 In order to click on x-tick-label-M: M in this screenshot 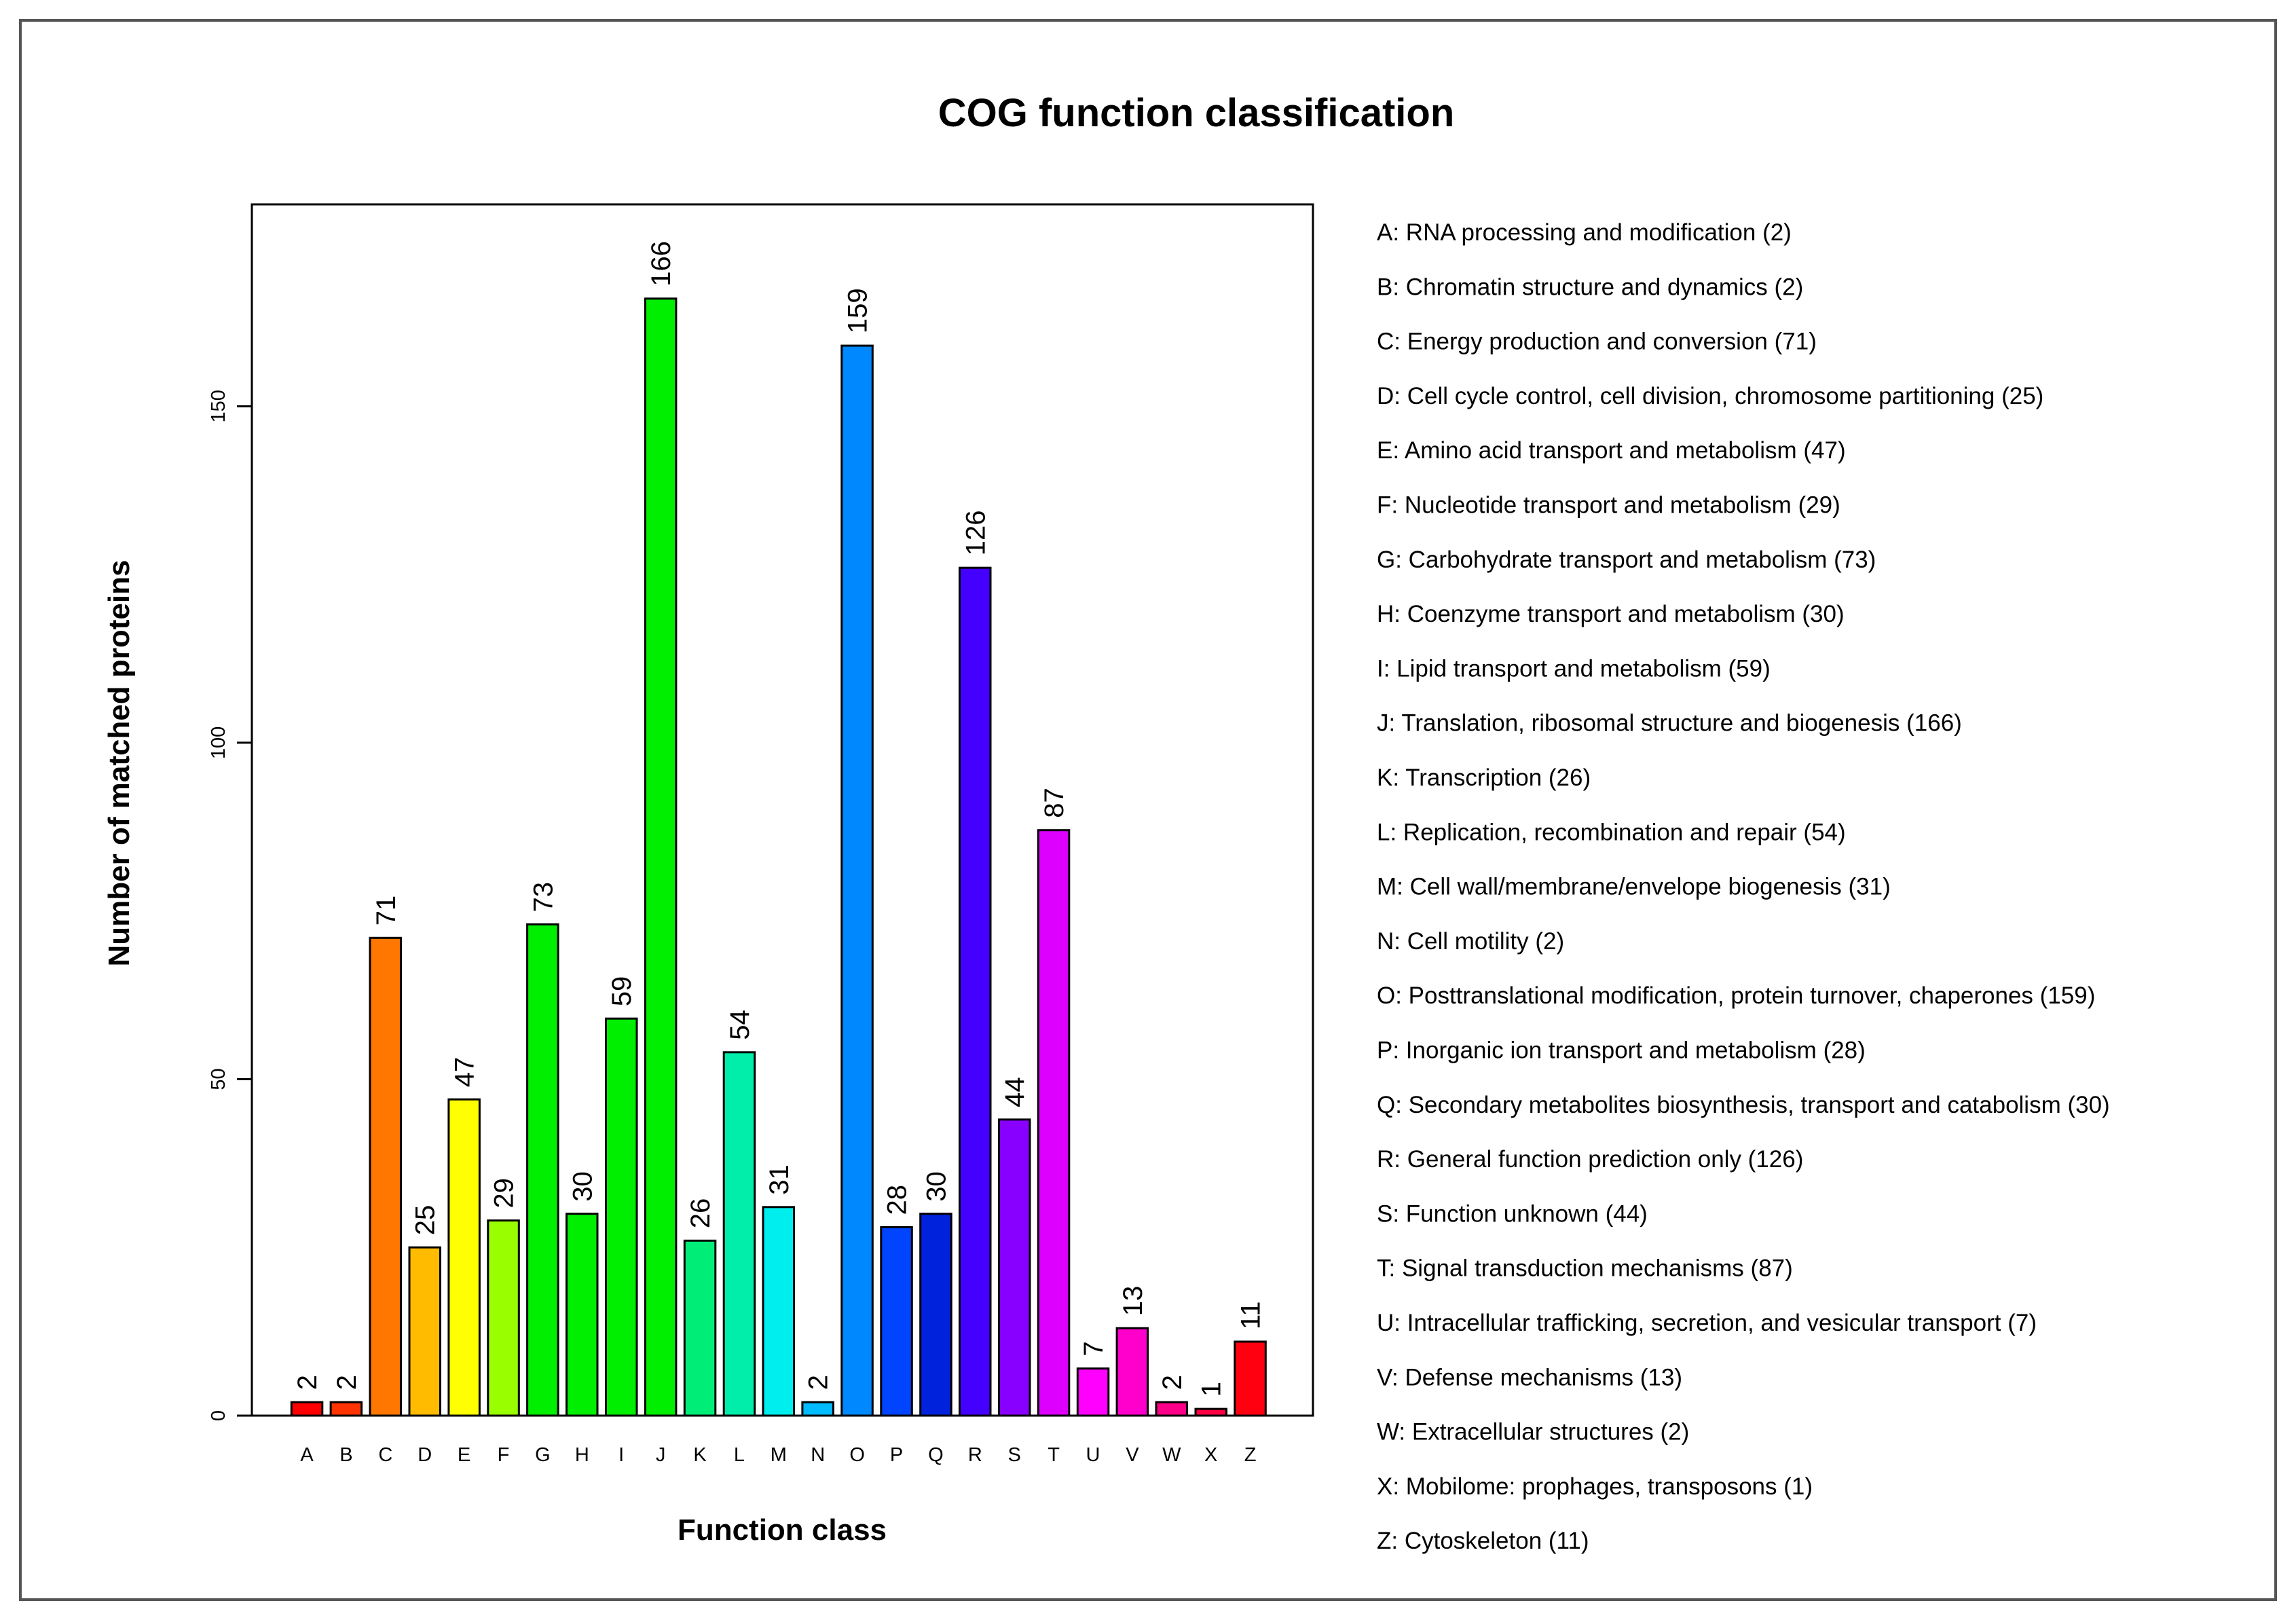, I will do `click(779, 1455)`.